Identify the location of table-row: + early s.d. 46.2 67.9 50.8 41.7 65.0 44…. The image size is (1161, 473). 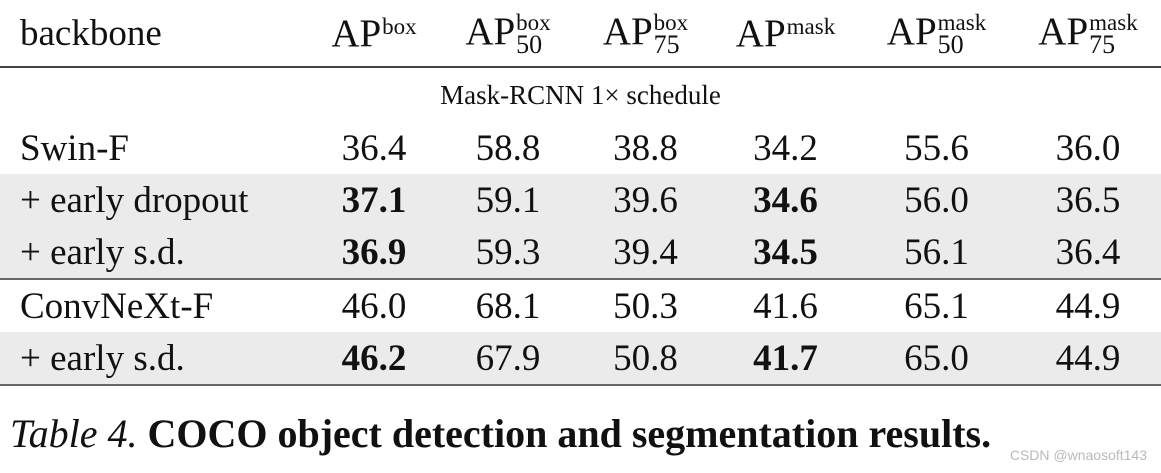
(580, 359).